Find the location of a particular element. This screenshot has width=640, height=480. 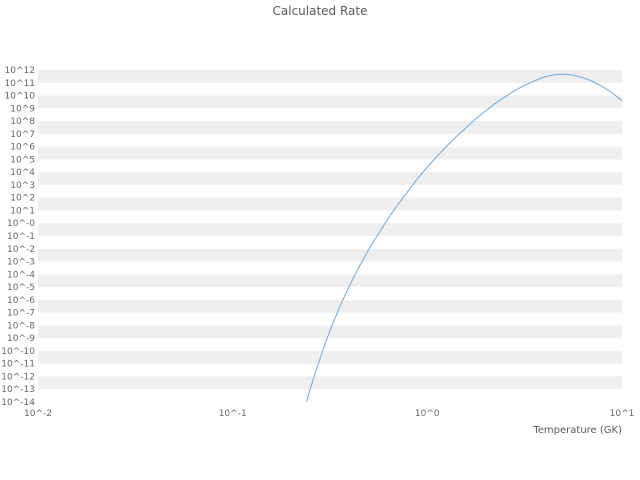

y-tick-label: 10^12 is located at coordinates (20, 71).